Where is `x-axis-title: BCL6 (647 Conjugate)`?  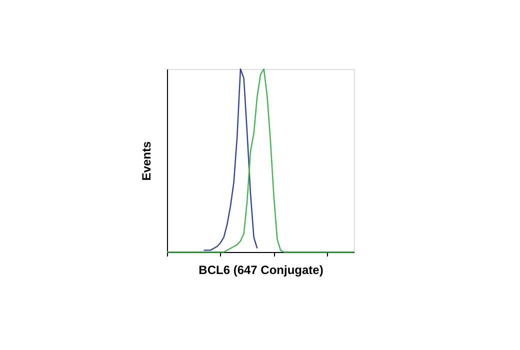
x-axis-title: BCL6 (647 Conjugate) is located at coordinates (261, 270).